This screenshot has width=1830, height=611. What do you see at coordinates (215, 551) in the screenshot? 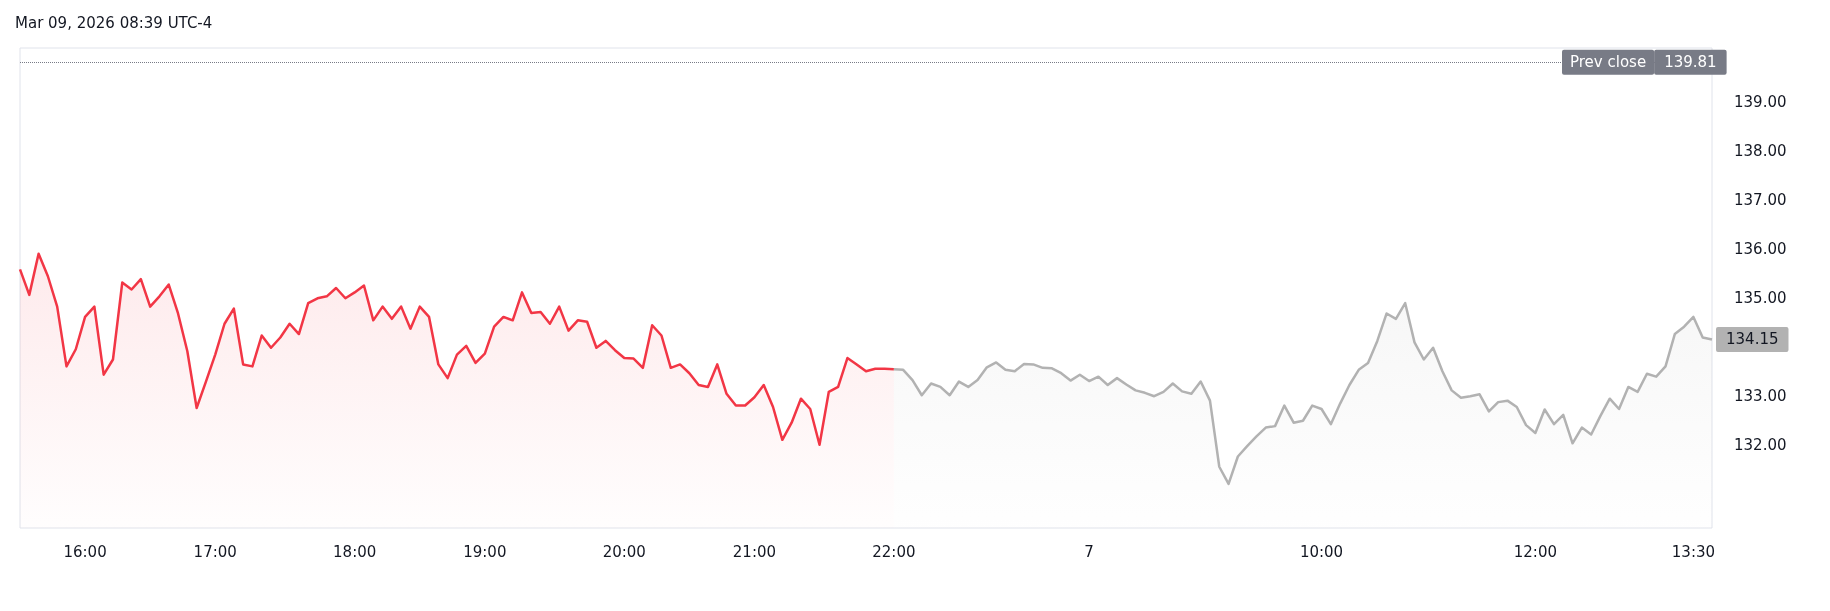
I see `x-tick-label: 17:00` at bounding box center [215, 551].